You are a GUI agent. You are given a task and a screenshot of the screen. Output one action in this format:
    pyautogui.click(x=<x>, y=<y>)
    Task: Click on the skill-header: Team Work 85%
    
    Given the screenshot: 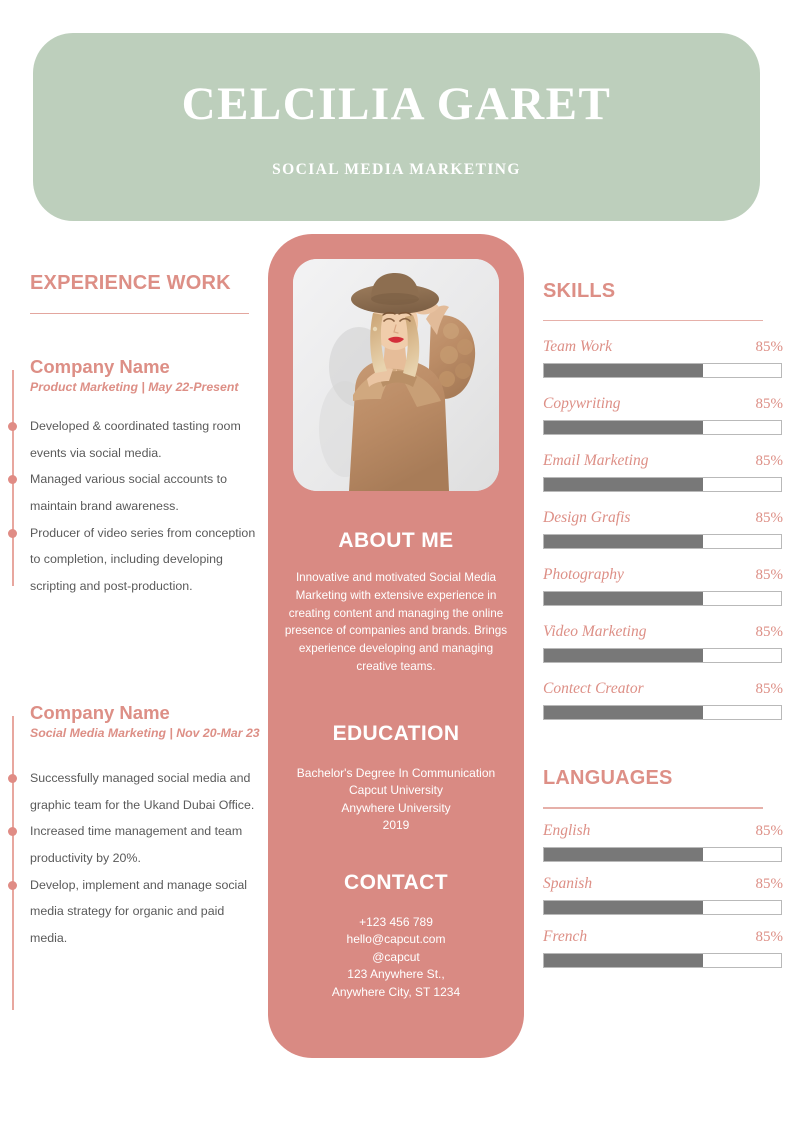 What is the action you would take?
    pyautogui.click(x=663, y=347)
    